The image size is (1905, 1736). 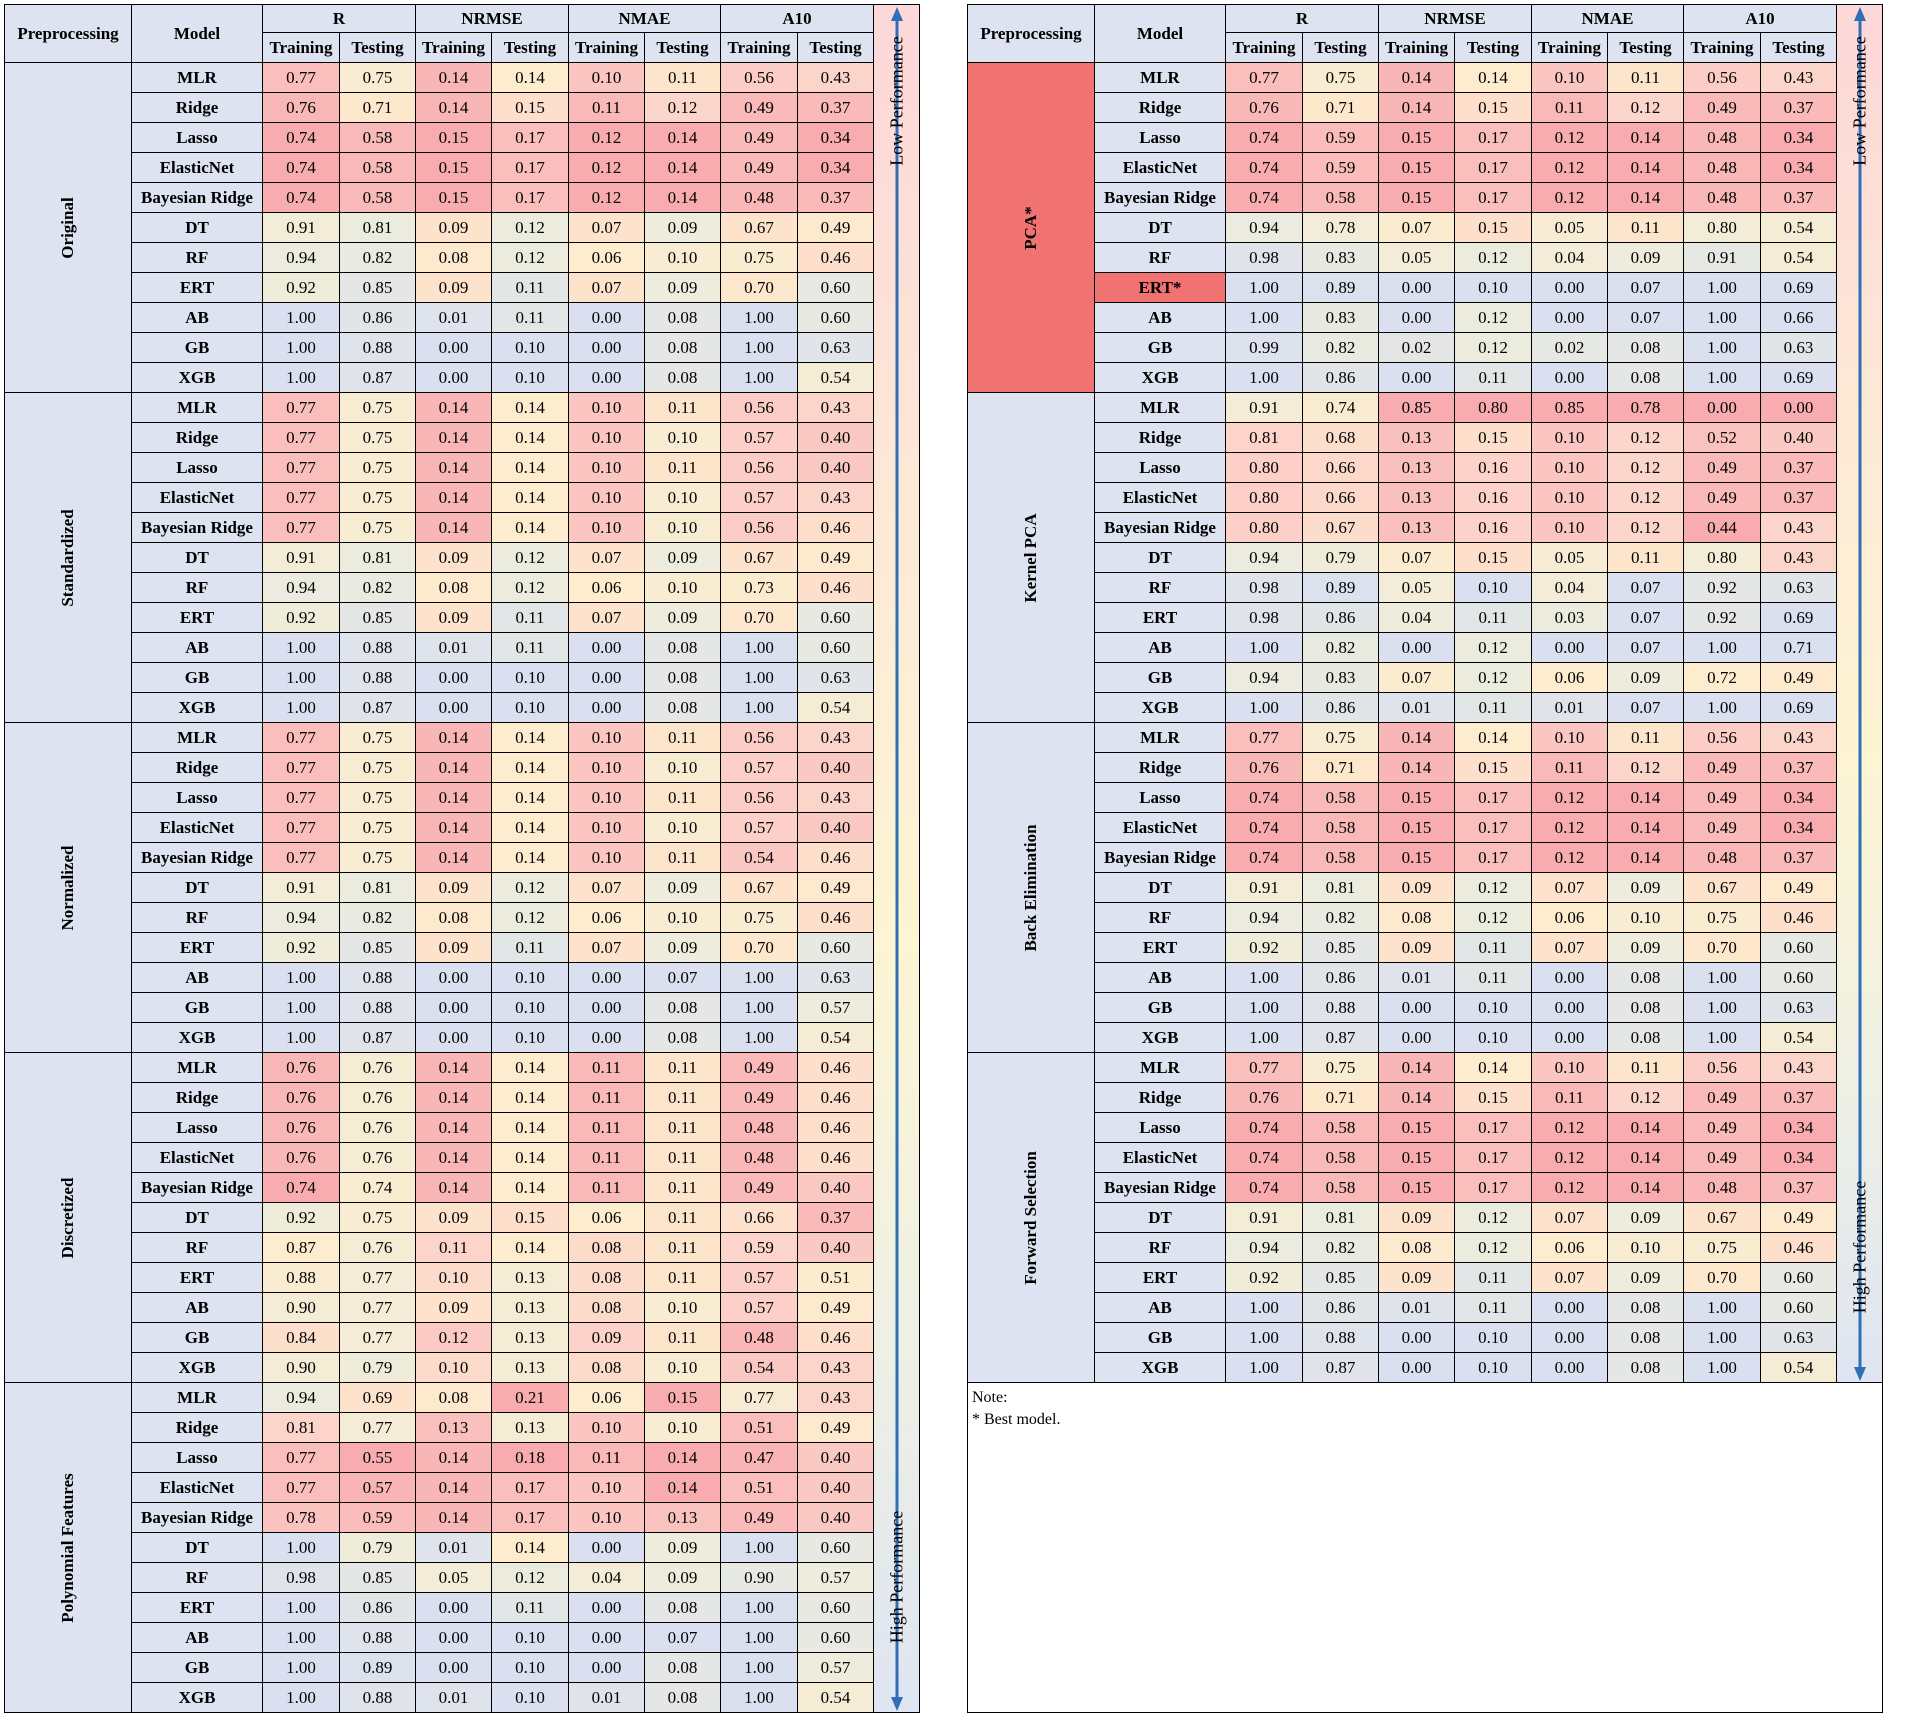 I want to click on metric-value: 0.70, so click(x=759, y=947).